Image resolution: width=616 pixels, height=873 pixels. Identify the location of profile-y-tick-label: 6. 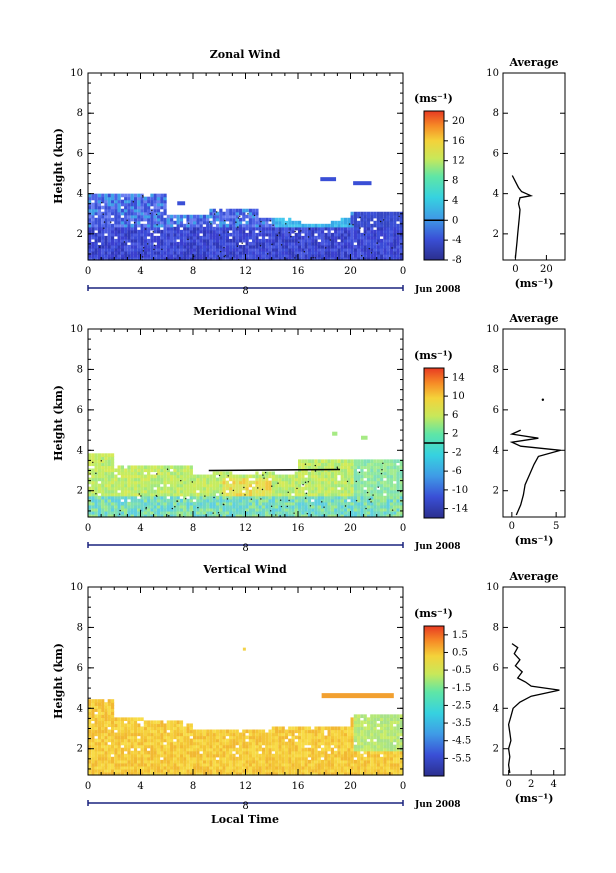
(496, 410).